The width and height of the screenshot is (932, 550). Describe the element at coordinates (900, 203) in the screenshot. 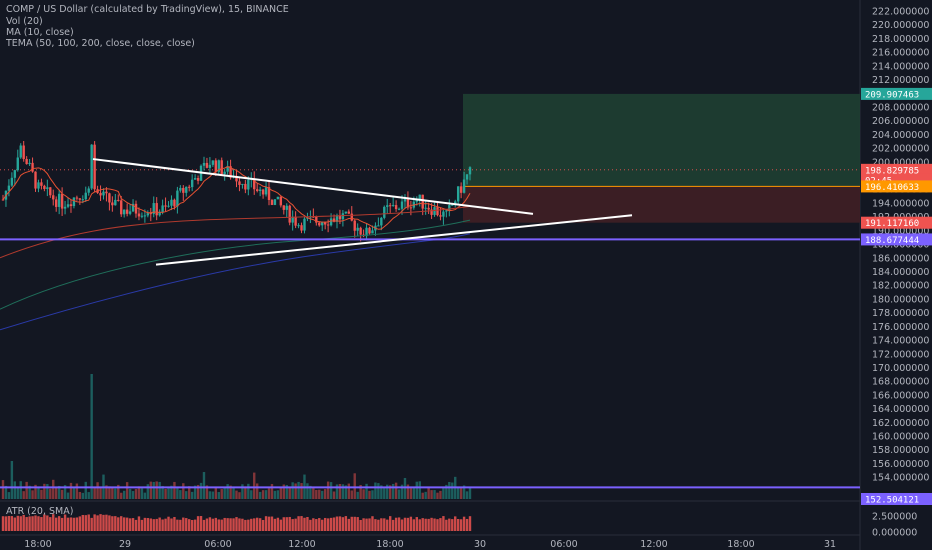

I see `price-tick-label: 194.000000` at that location.